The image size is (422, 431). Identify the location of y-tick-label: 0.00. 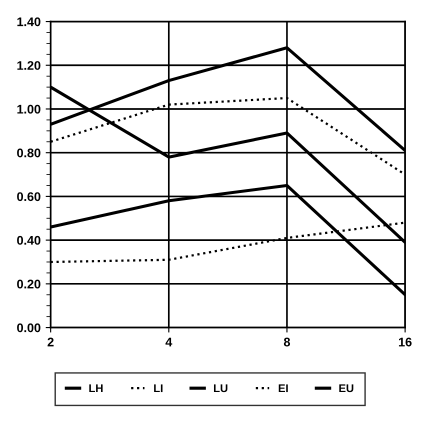
(28, 327).